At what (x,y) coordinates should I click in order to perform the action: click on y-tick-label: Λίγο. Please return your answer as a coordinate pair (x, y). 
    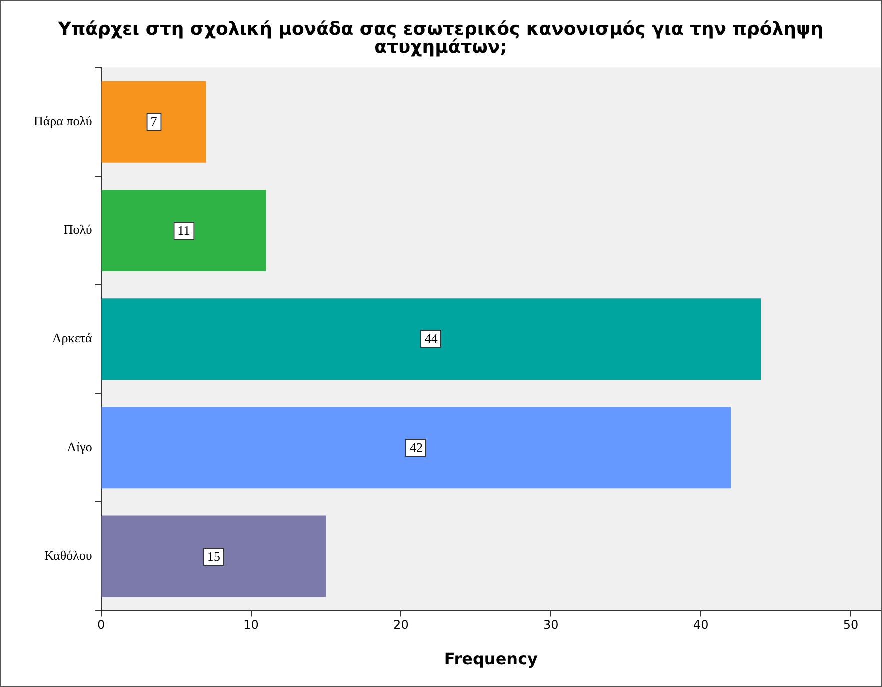
    Looking at the image, I should click on (79, 446).